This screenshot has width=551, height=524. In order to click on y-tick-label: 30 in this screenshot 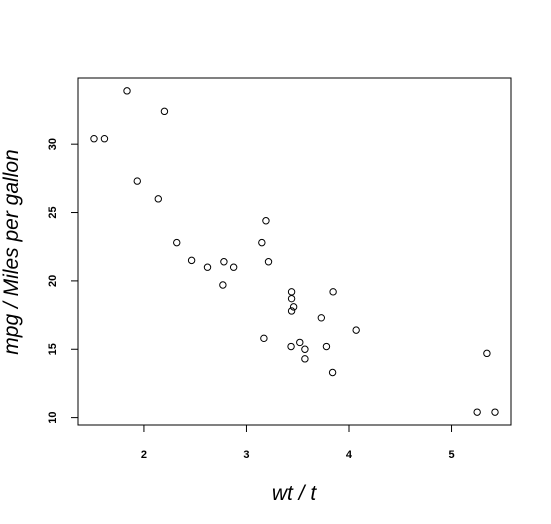, I will do `click(53, 144)`.